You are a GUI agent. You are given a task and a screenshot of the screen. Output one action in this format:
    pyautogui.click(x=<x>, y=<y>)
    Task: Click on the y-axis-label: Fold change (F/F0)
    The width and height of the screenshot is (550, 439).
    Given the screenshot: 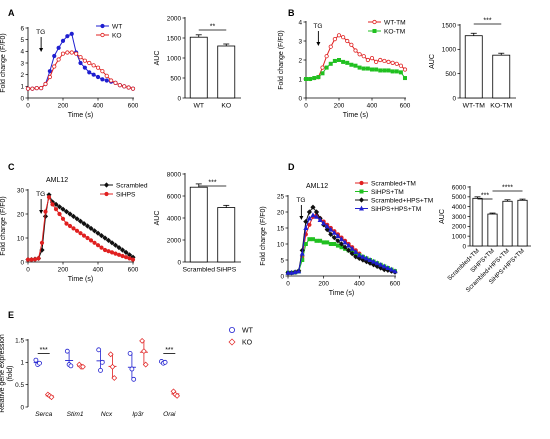 What is the action you would take?
    pyautogui.click(x=3, y=63)
    